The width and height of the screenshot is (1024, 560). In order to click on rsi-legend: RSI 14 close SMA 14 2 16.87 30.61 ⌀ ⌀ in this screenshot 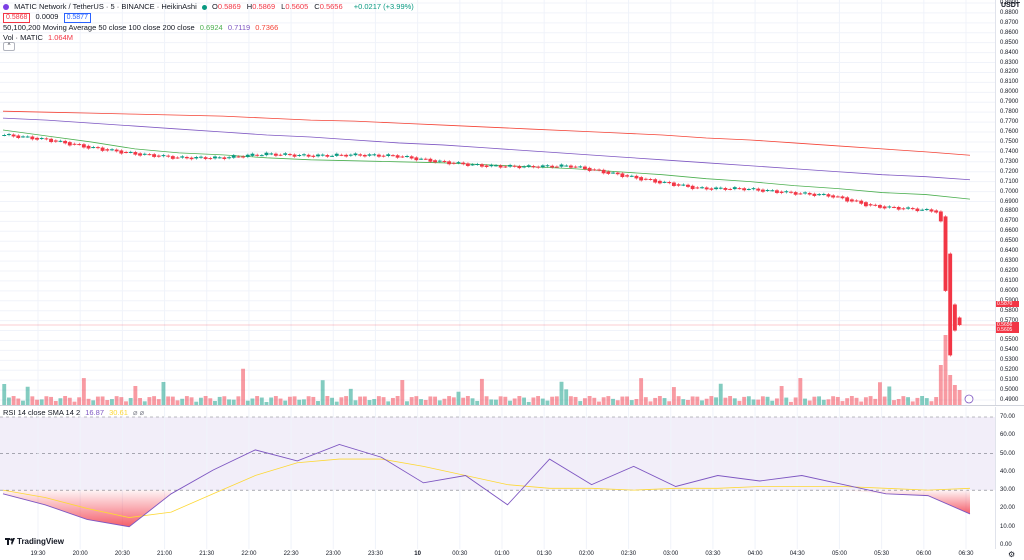, I will do `click(75, 412)`.